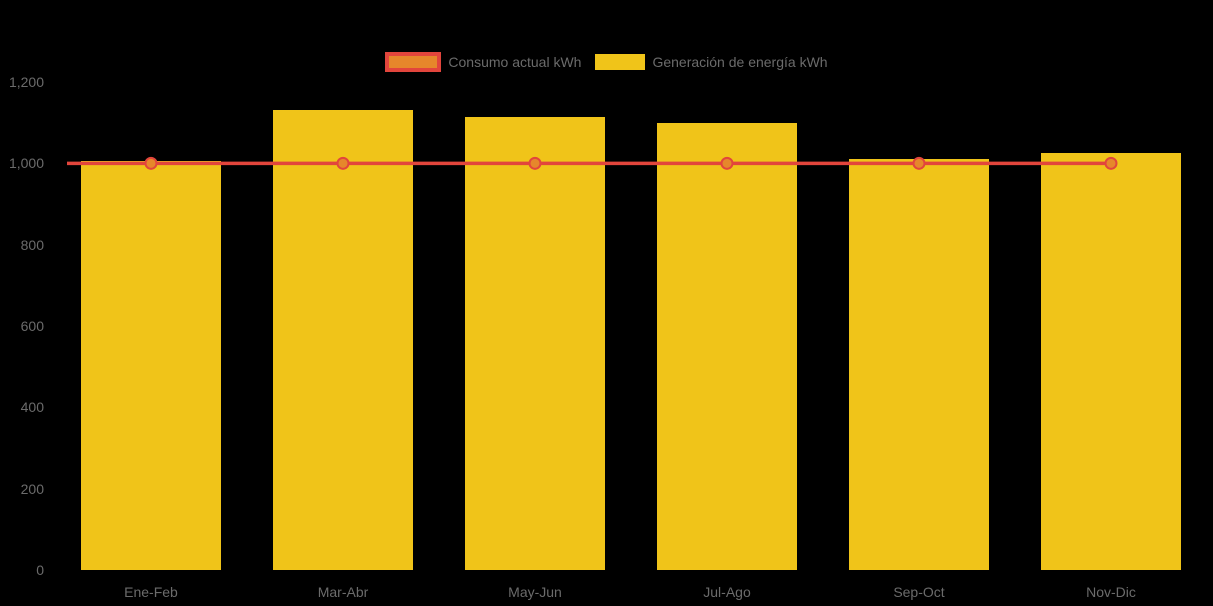 This screenshot has width=1213, height=606. What do you see at coordinates (727, 163) in the screenshot?
I see `line-point-jul-ago` at bounding box center [727, 163].